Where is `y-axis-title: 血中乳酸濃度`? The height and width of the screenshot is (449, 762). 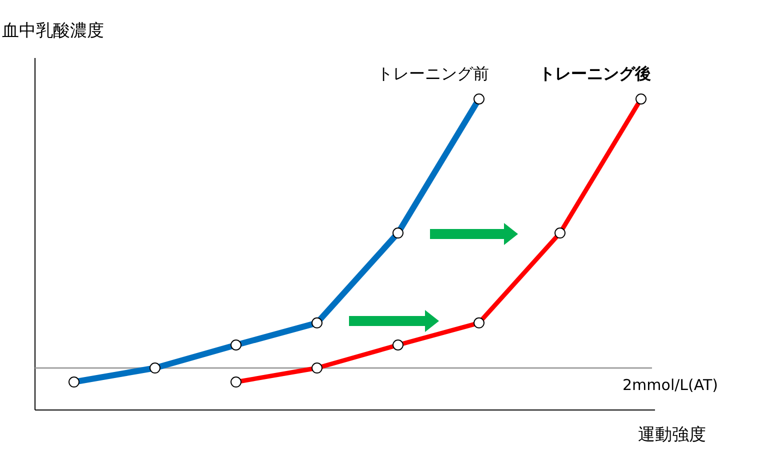
y-axis-title: 血中乳酸濃度 is located at coordinates (53, 31).